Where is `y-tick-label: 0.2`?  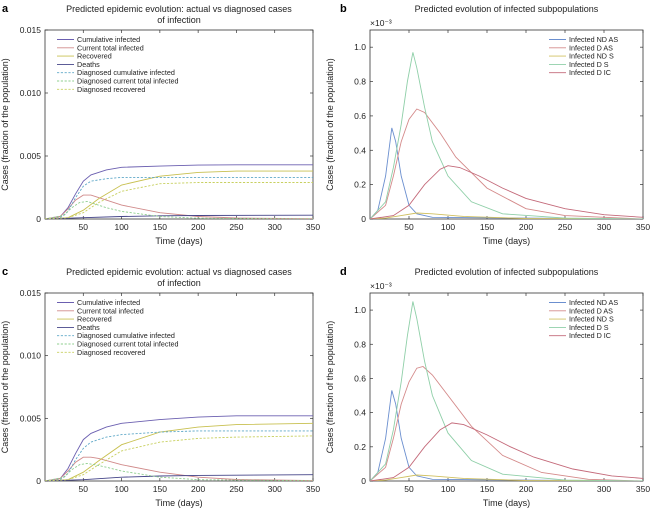
y-tick-label: 0.2 is located at coordinates (360, 185).